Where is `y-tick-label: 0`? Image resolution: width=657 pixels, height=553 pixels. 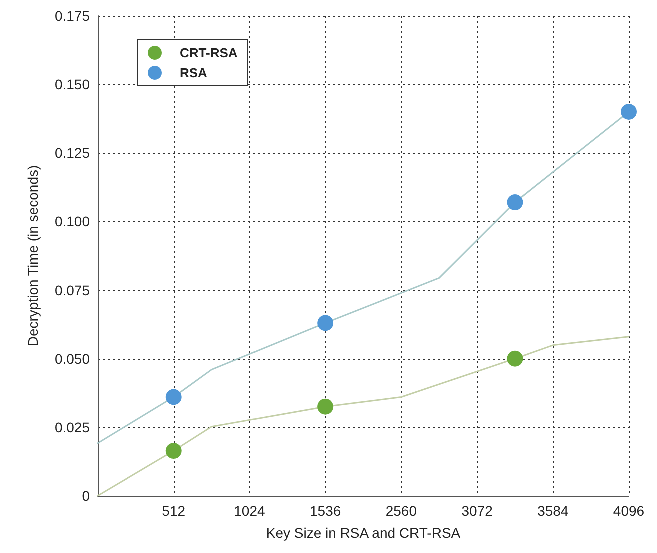
y-tick-label: 0 is located at coordinates (86, 496).